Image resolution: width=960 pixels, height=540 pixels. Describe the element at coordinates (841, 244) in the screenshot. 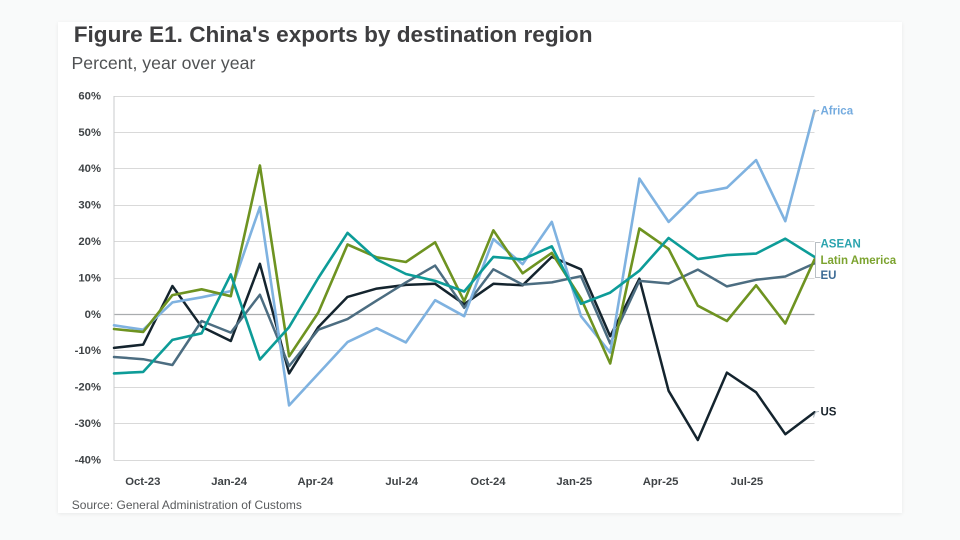

I see `svg-text: ASEAN` at that location.